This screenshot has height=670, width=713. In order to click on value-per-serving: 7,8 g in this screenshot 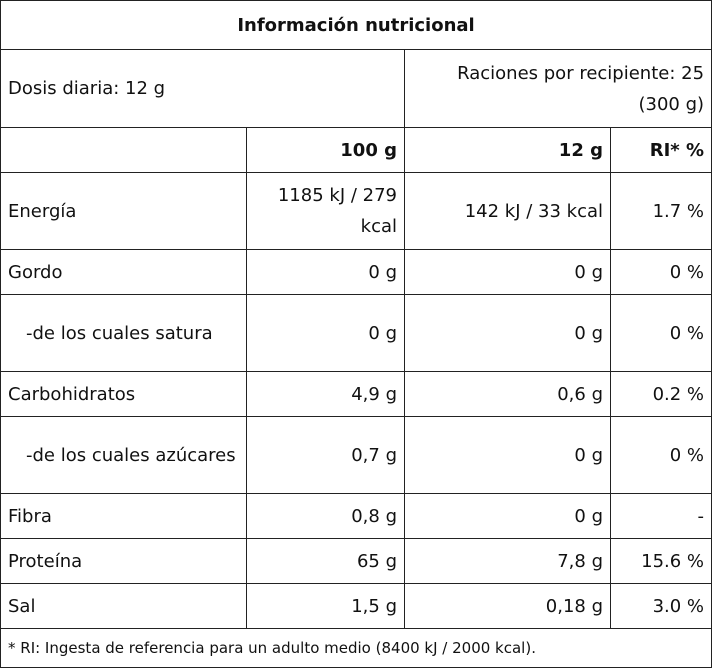, I will do `click(507, 561)`.